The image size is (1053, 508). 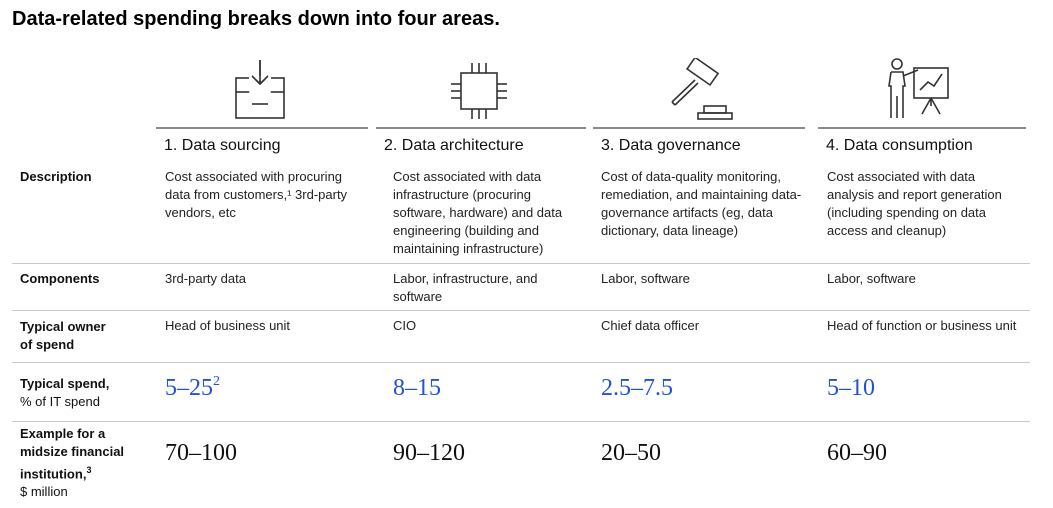 I want to click on gavel-icon, so click(x=703, y=90).